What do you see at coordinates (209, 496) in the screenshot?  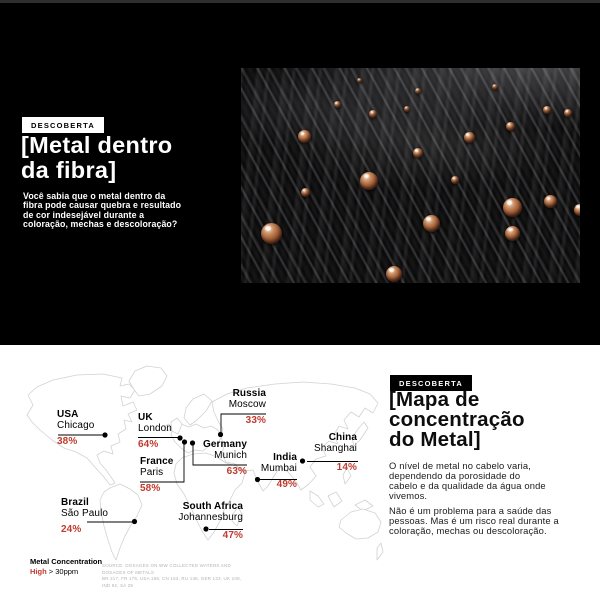 I see `africa-outline` at bounding box center [209, 496].